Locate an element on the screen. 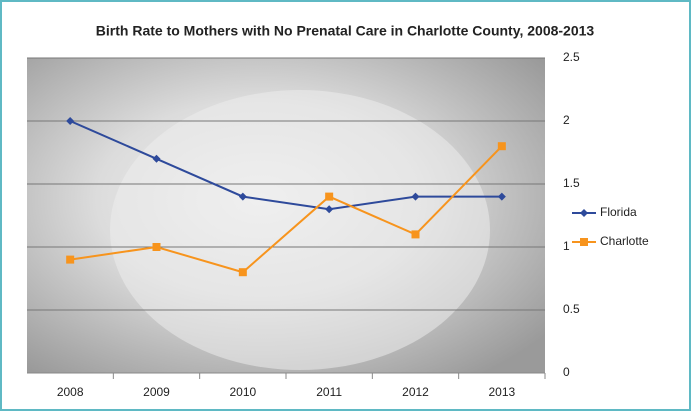  x-tick-label: 2011 is located at coordinates (329, 392).